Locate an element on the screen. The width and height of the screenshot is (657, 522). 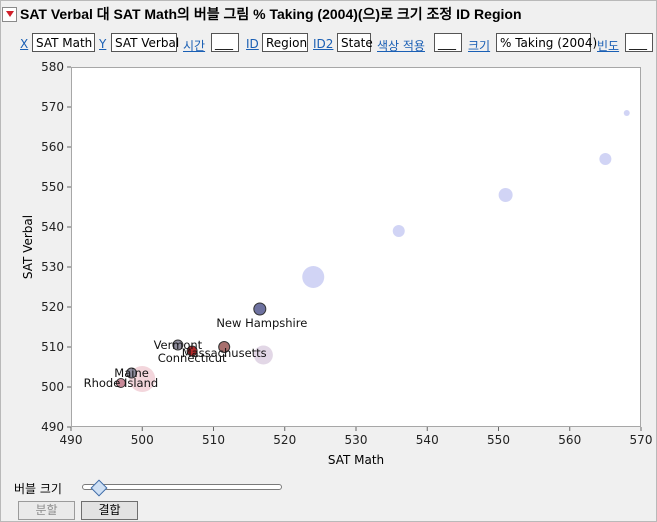
bubble-label: Vermont is located at coordinates (178, 345).